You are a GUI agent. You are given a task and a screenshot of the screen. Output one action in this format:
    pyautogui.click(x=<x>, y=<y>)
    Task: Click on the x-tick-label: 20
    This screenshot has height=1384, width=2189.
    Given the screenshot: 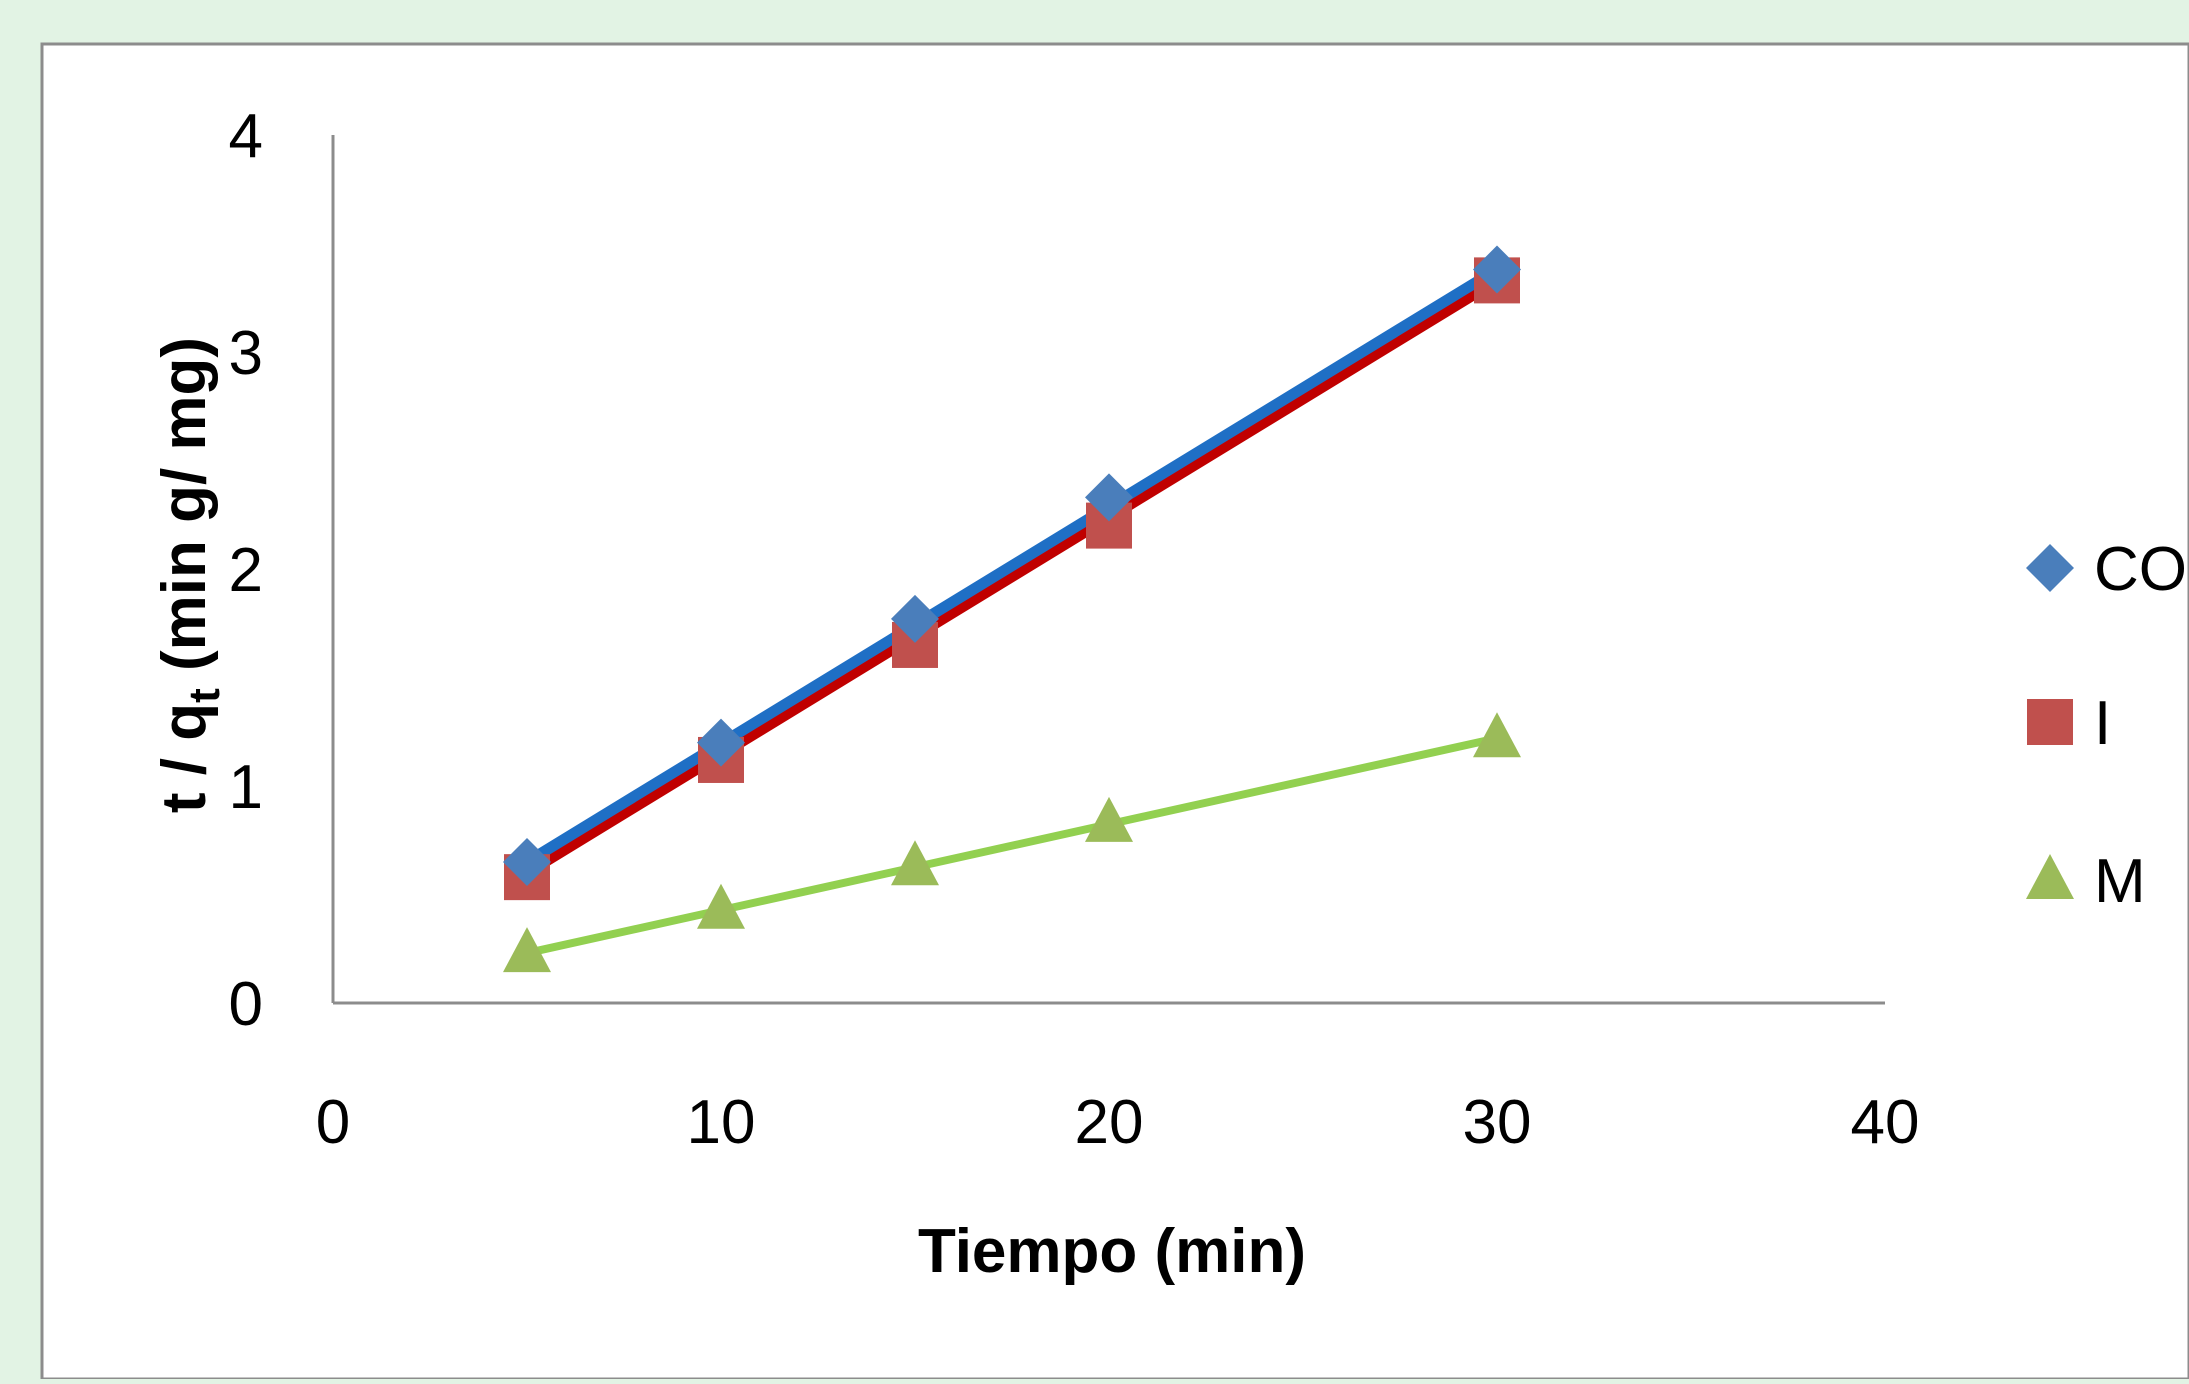 What is the action you would take?
    pyautogui.click(x=1109, y=1122)
    